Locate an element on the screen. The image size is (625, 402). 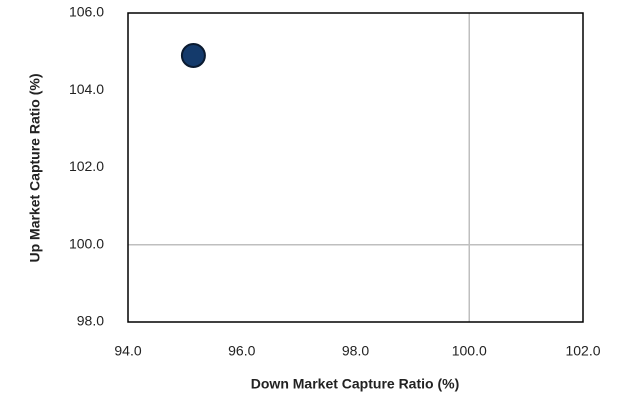
x-tick-label: 94.0 is located at coordinates (127, 351).